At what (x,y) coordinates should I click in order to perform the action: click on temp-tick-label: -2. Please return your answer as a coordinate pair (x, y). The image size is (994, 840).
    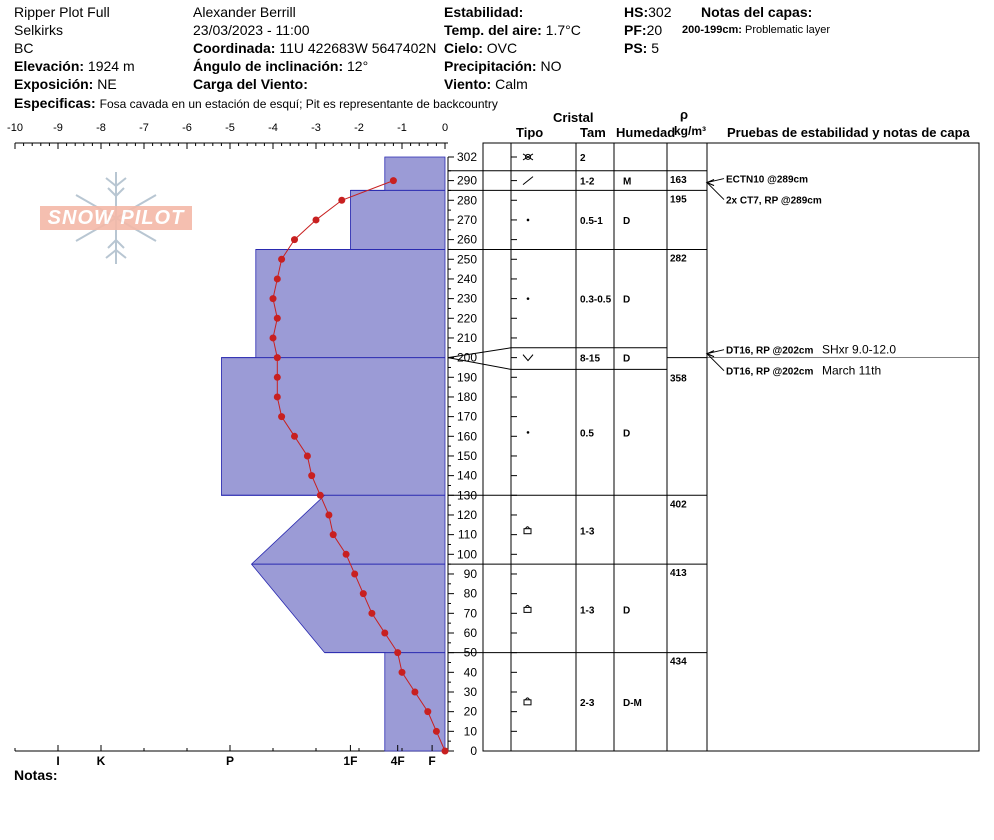
    Looking at the image, I should click on (359, 128).